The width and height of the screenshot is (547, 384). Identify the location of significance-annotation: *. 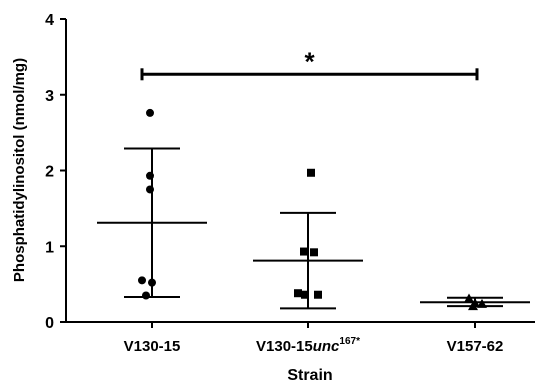
(309, 63).